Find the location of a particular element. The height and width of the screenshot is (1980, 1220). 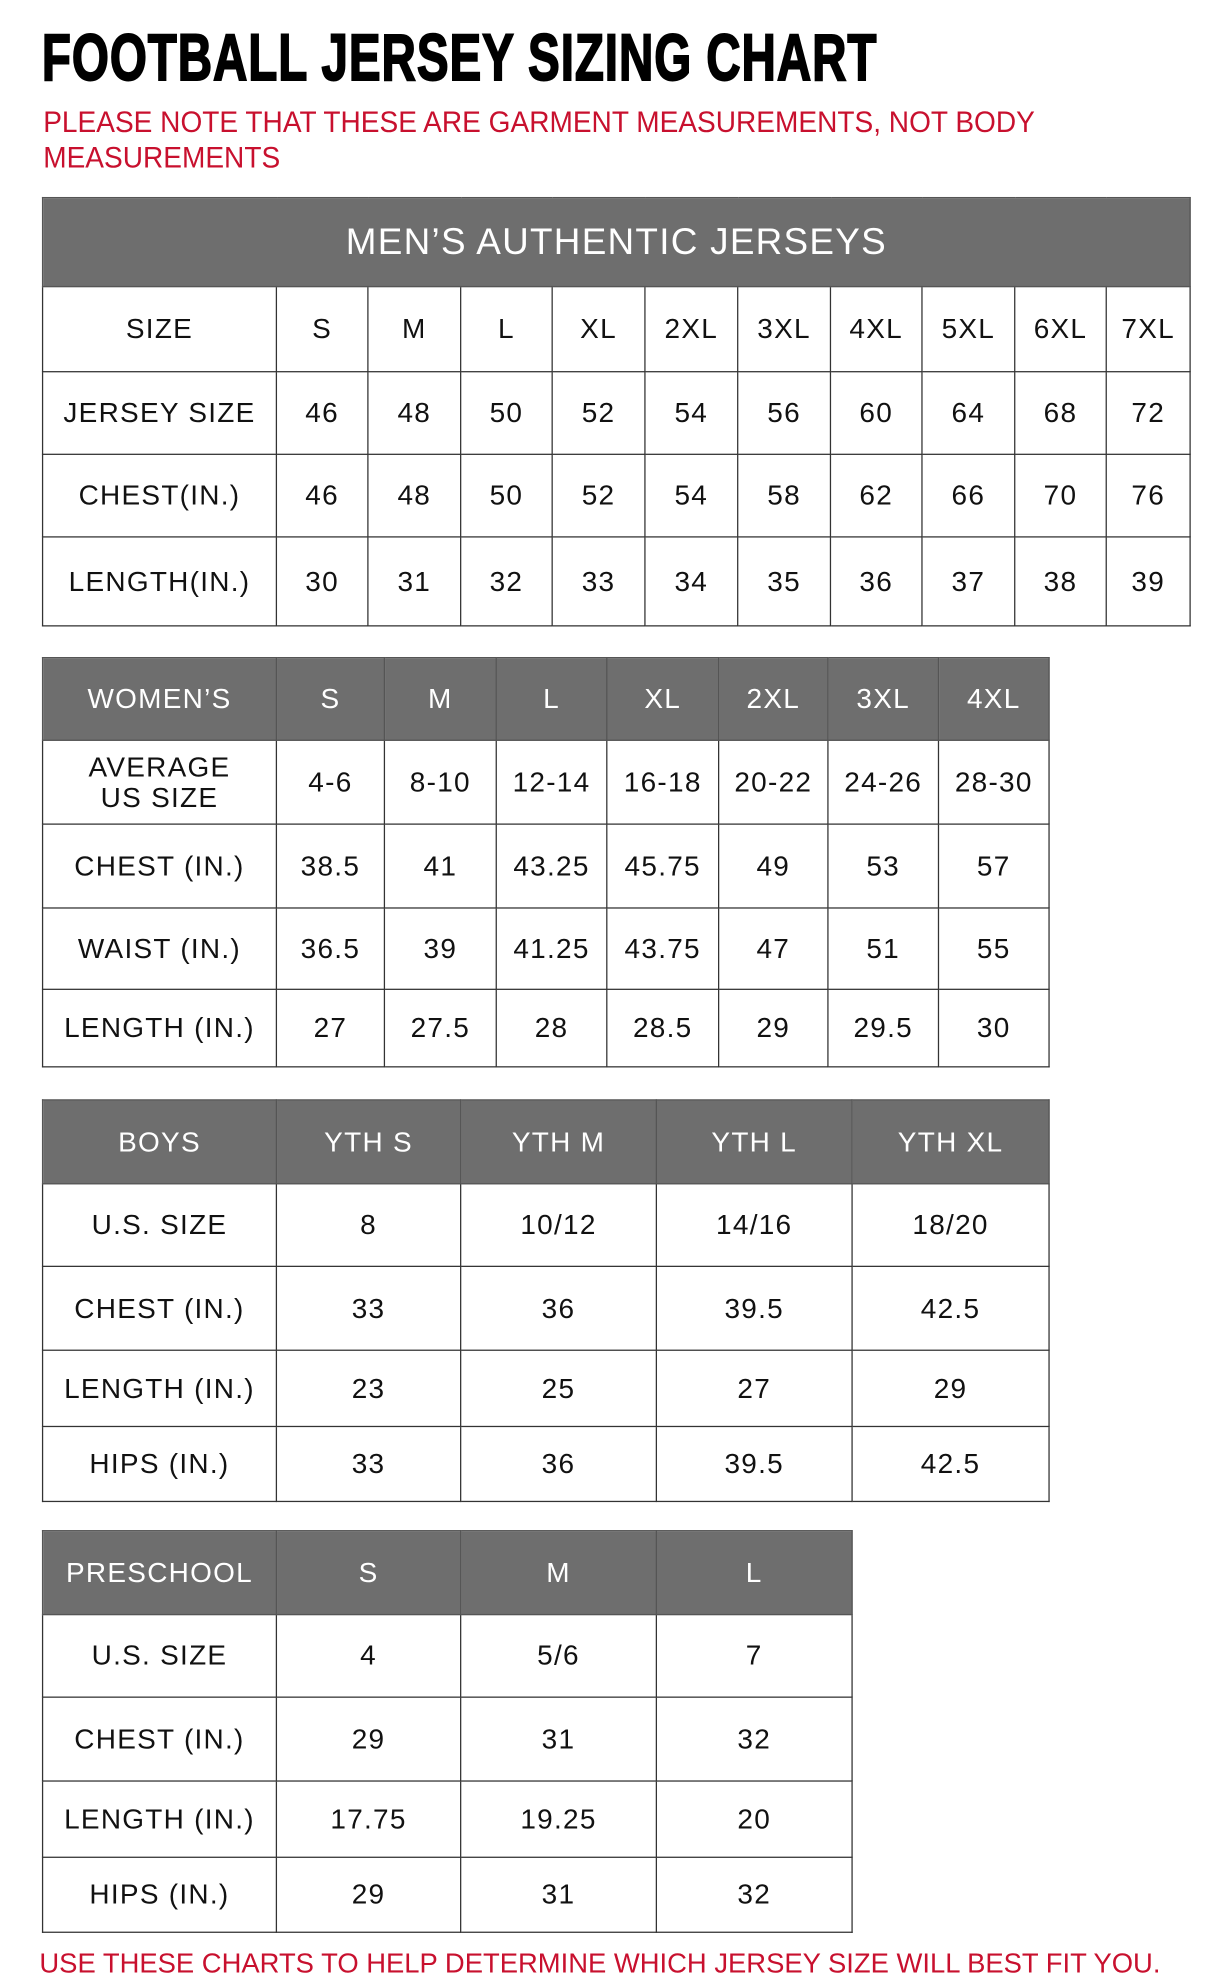

table-row: WAIST (IN.) 36.5 39 41.25 43.75 47 51 55 is located at coordinates (545, 948).